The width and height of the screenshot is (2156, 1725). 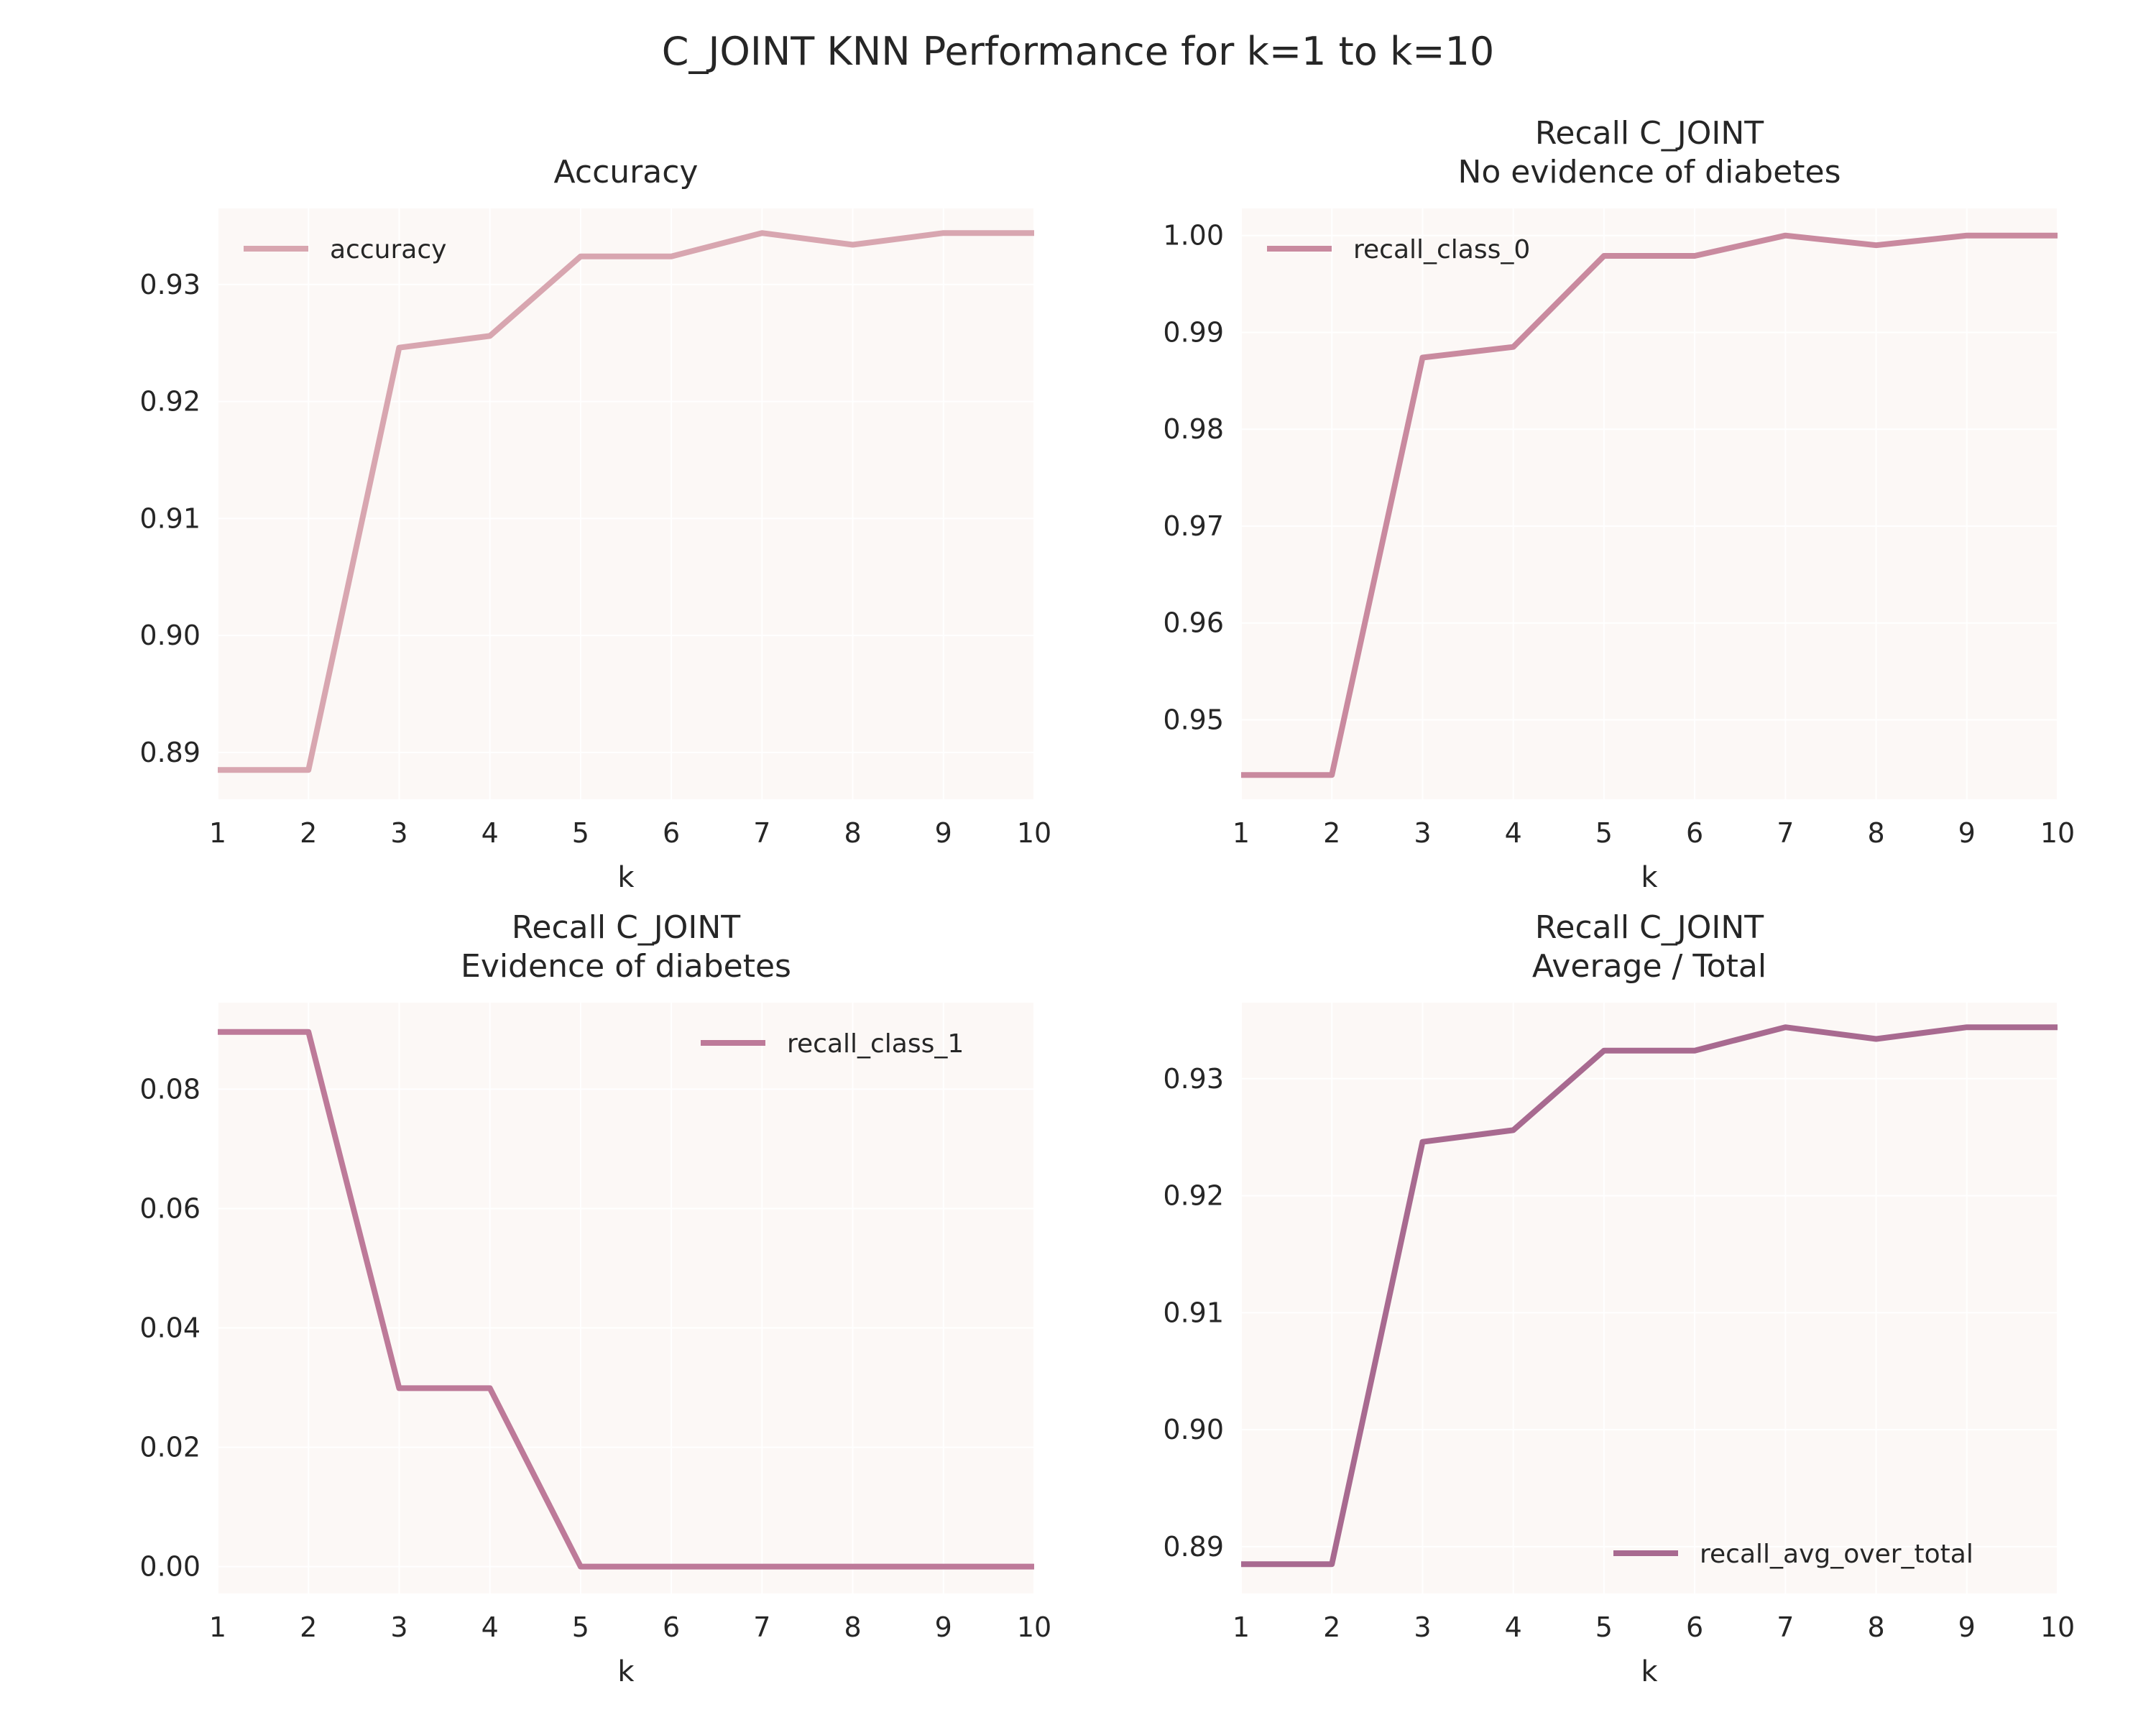 What do you see at coordinates (170, 1447) in the screenshot?
I see `y-tick-label: 0.02` at bounding box center [170, 1447].